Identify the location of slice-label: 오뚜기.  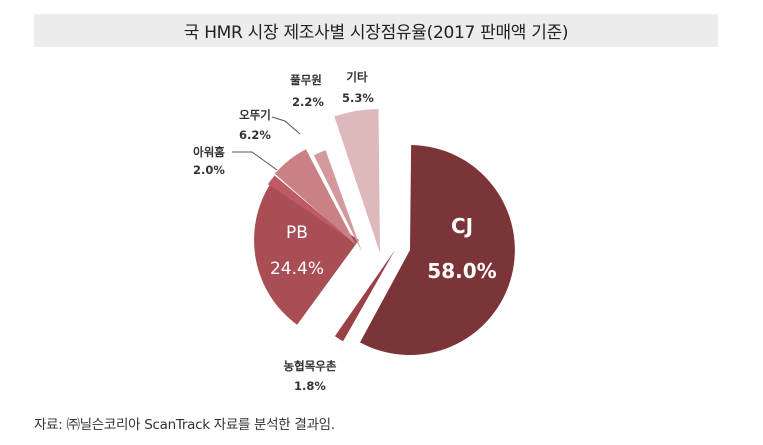
(255, 115).